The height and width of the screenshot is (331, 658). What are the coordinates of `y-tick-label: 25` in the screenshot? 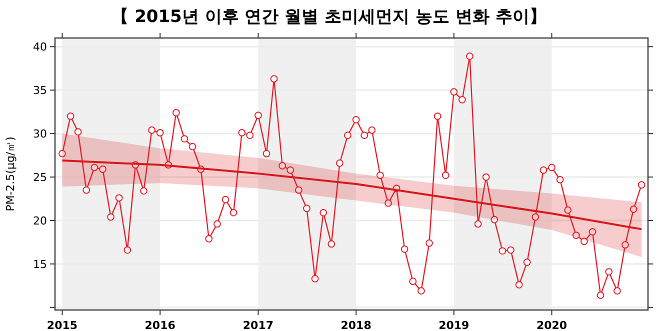 It's located at (40, 177).